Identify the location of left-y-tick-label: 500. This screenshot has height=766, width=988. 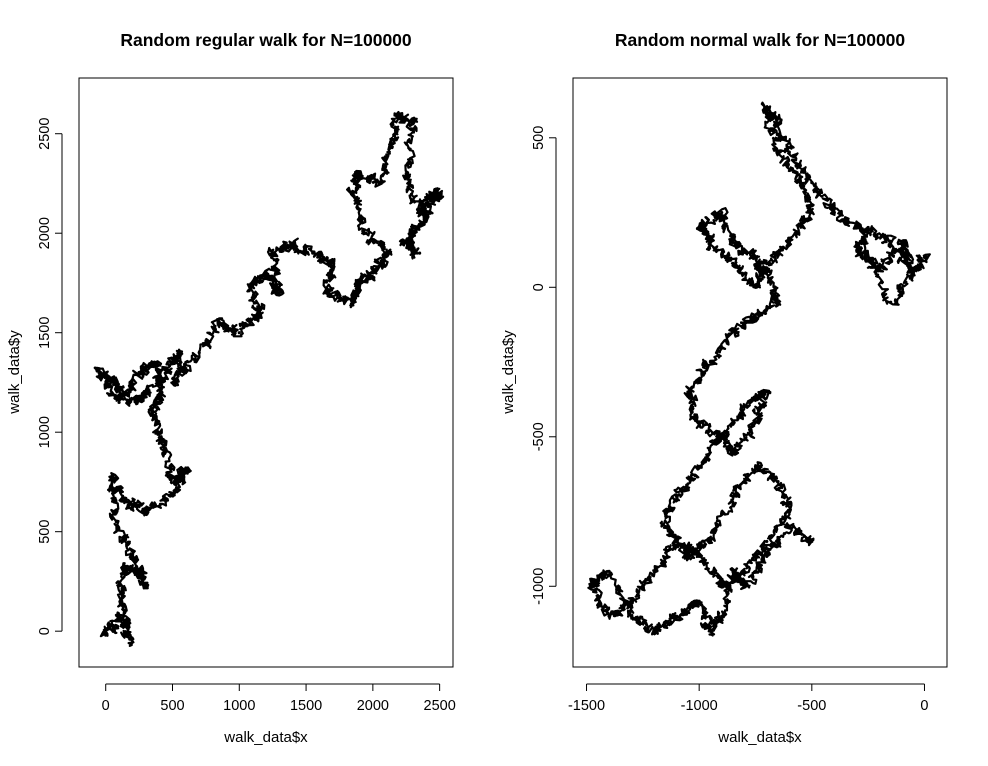
(45, 532).